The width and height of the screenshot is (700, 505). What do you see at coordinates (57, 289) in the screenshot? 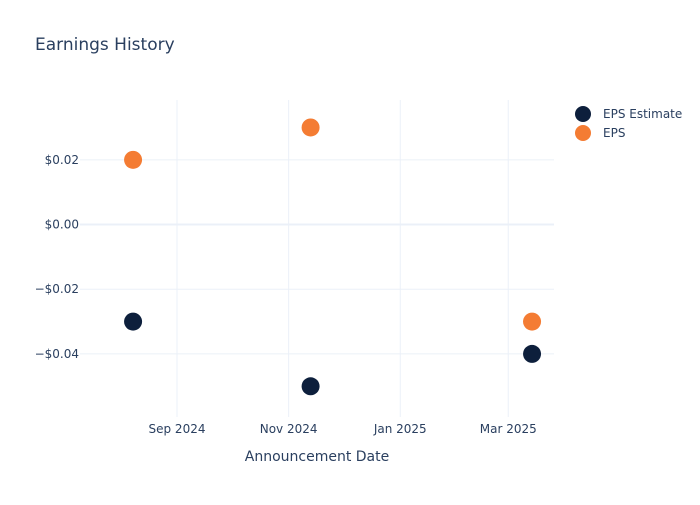
I see `y-tick-label: −$0.02` at bounding box center [57, 289].